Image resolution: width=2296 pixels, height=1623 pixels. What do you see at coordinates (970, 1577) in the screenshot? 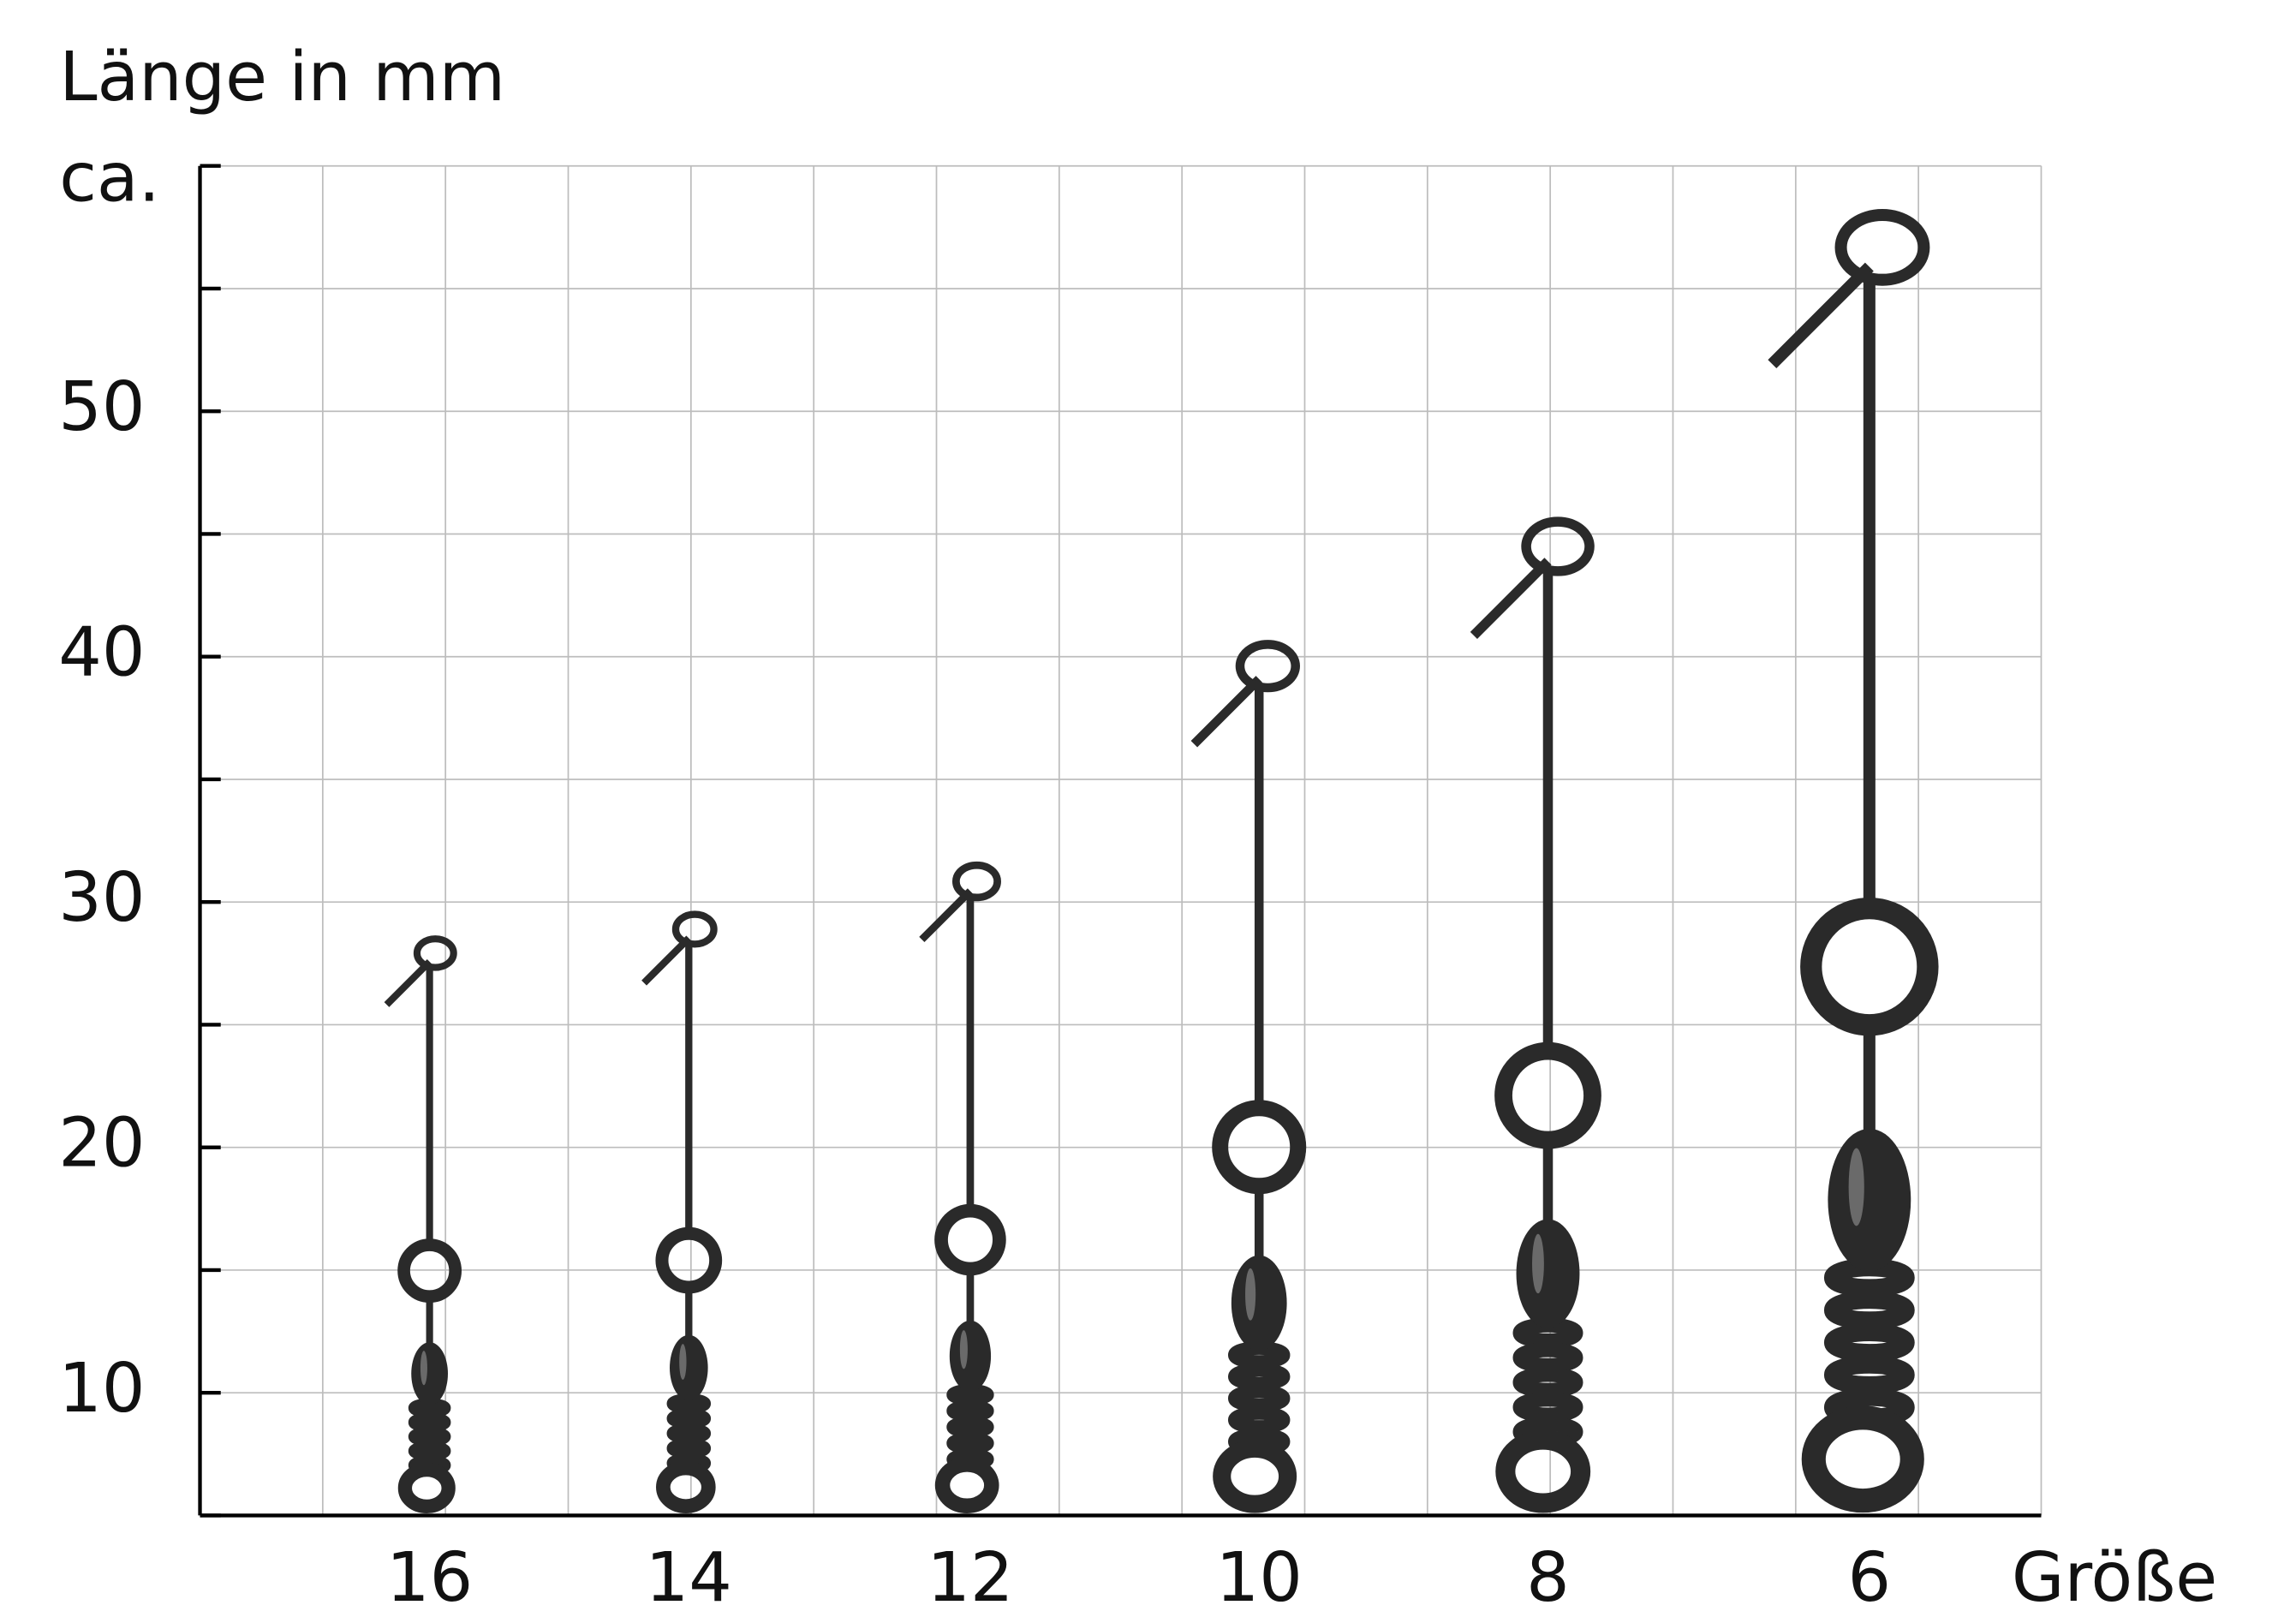
I see `x-tick-label: 12` at bounding box center [970, 1577].